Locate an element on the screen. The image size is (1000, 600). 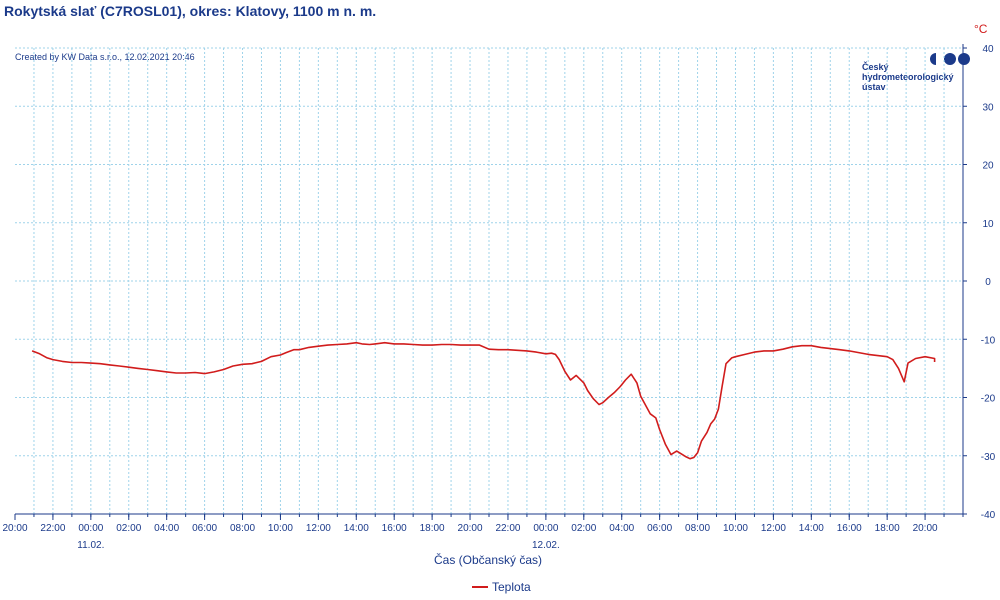
y-tick-label: -30 is located at coordinates (988, 457).